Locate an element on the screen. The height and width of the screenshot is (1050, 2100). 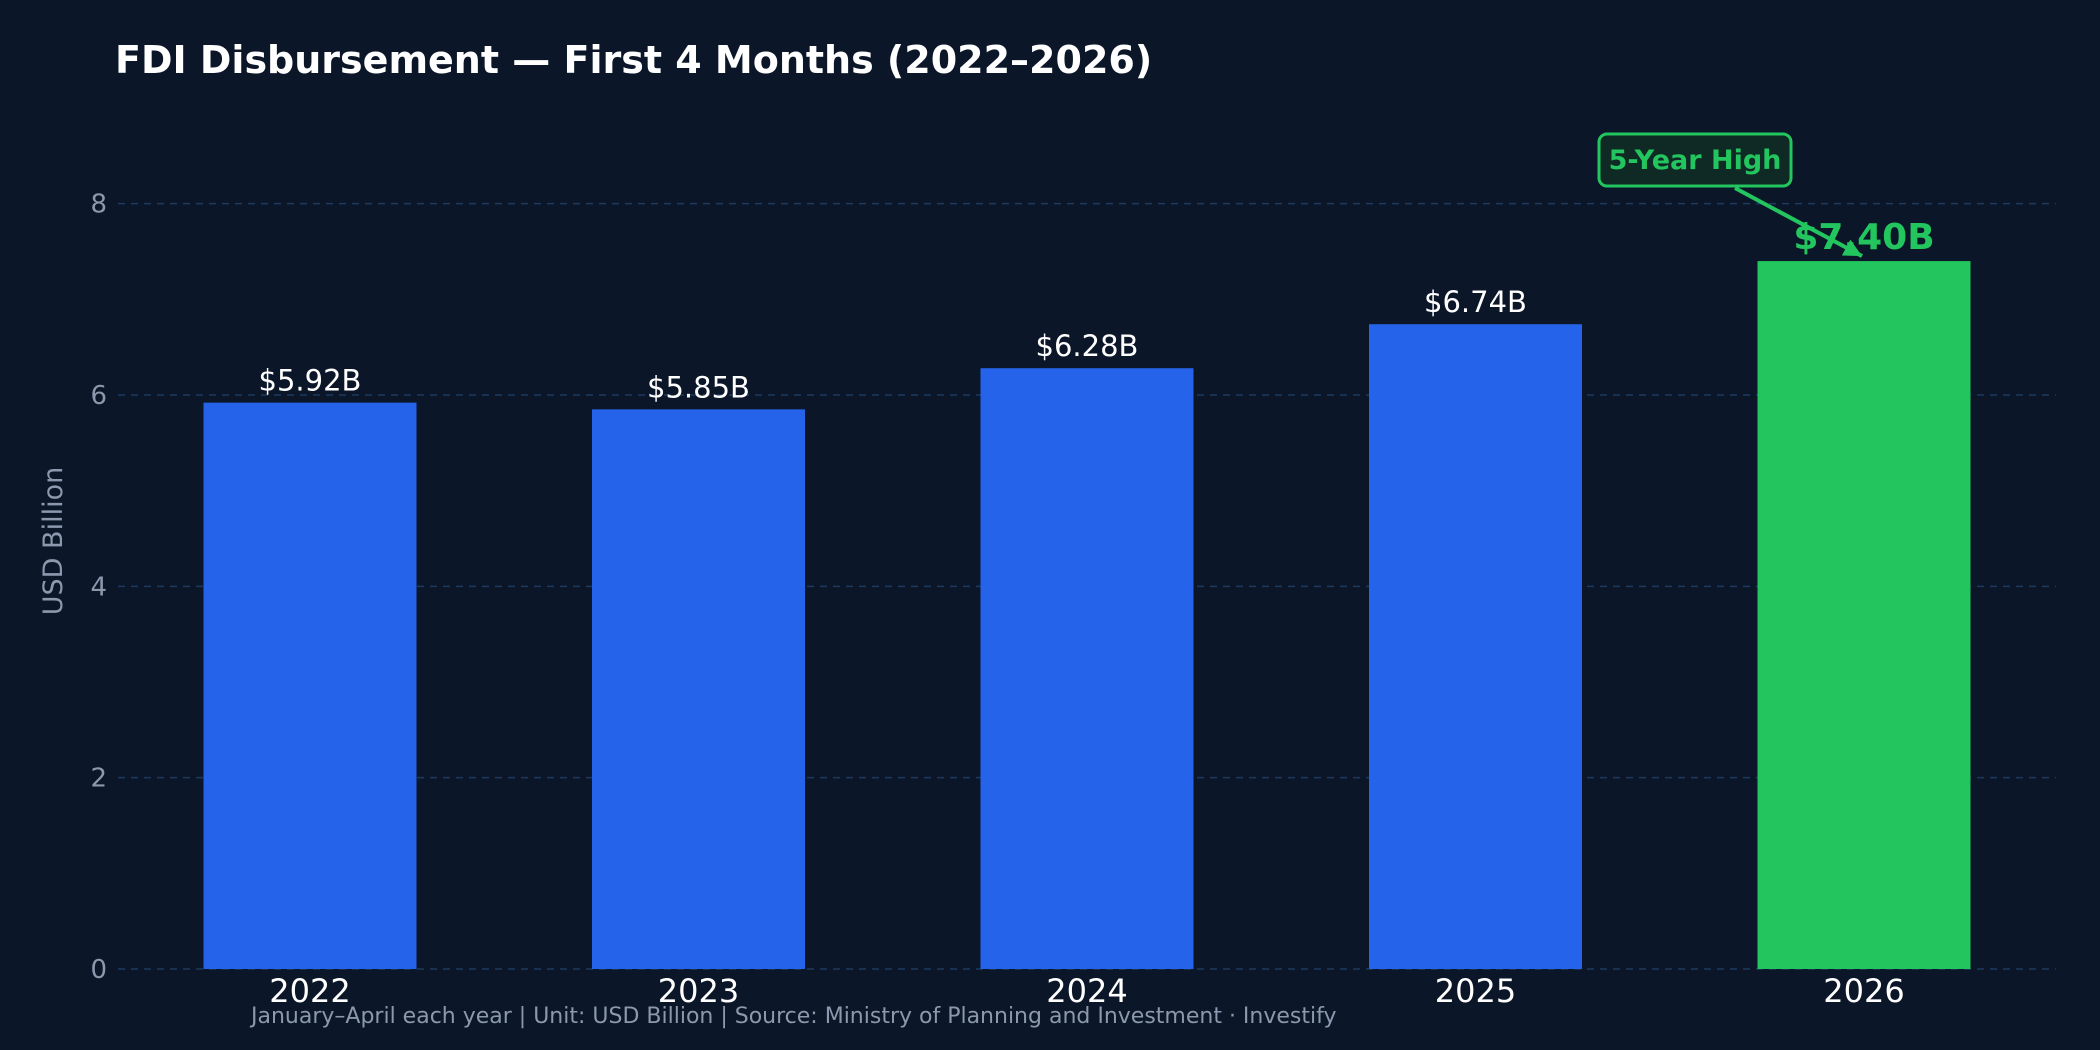
y-axis-ticks: 0 2 4 6 8 is located at coordinates (98, 587).